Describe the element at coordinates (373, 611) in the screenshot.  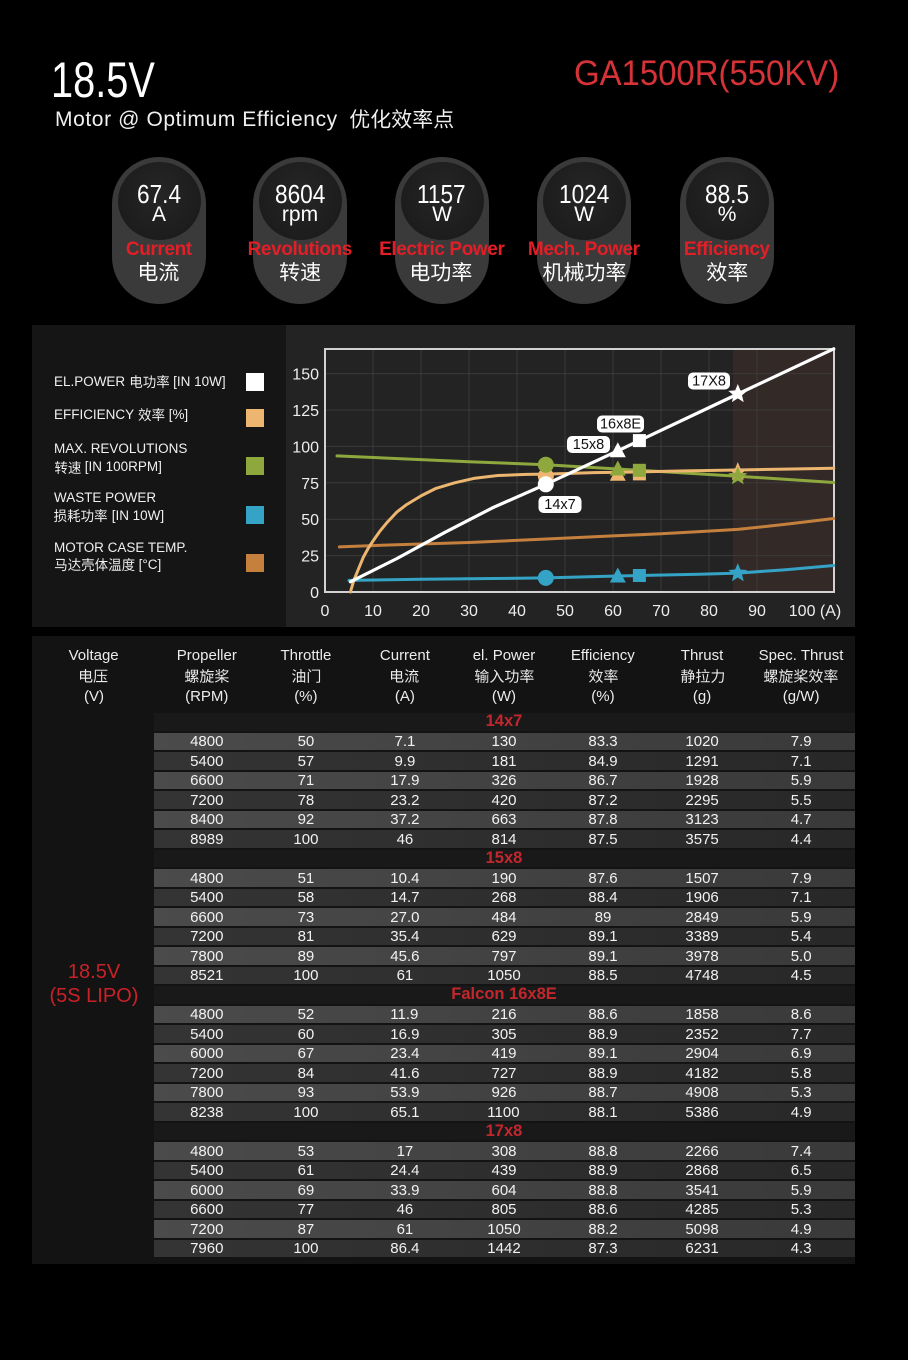
I see `svg-text: 10` at that location.